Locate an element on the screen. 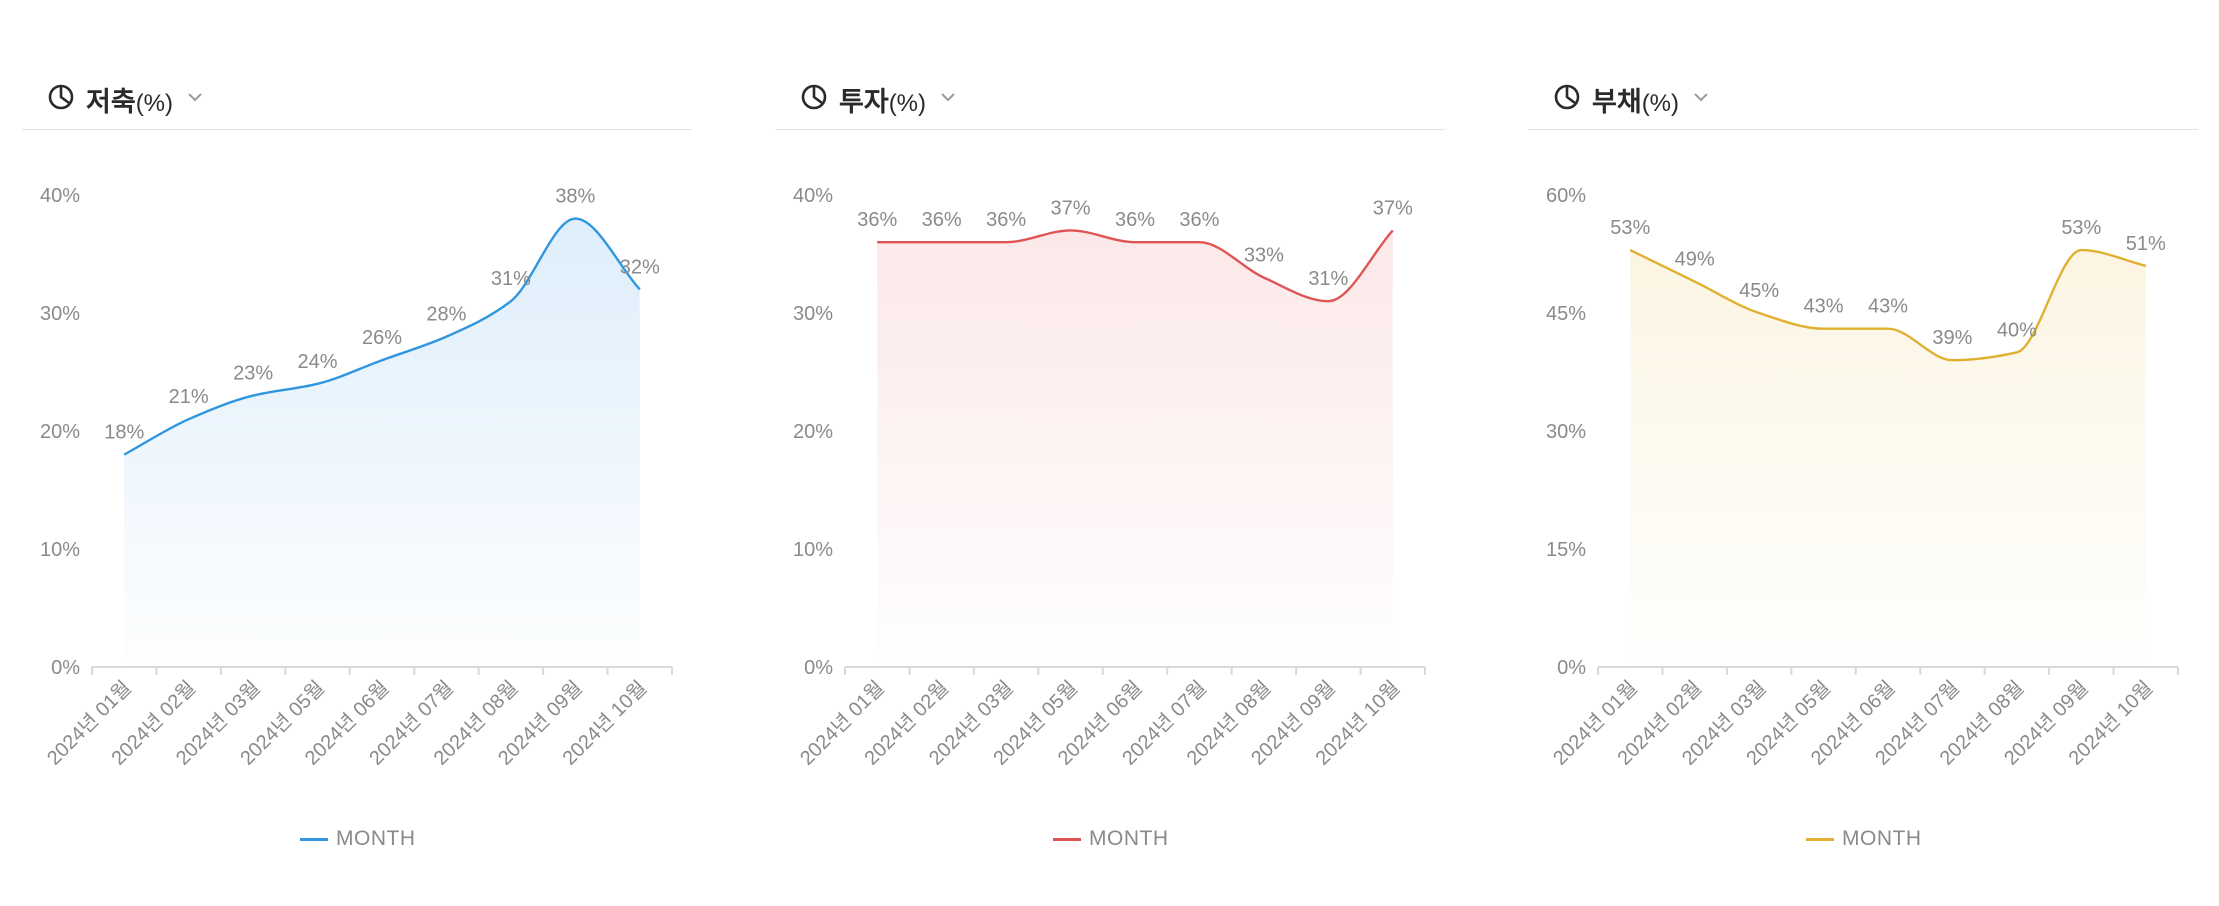 This screenshot has width=2219, height=906. data-label: 49% is located at coordinates (1695, 260).